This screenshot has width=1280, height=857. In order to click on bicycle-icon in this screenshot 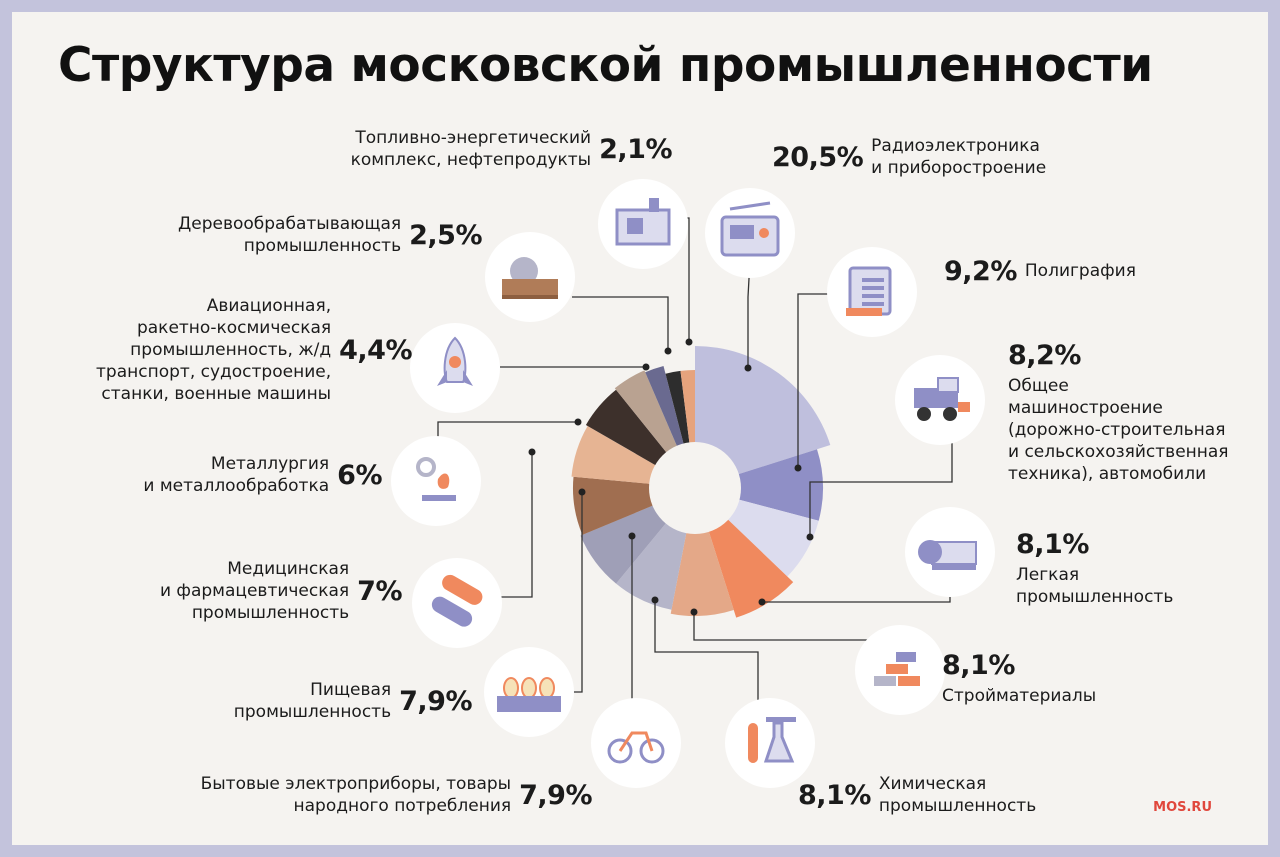, I will do `click(636, 743)`.